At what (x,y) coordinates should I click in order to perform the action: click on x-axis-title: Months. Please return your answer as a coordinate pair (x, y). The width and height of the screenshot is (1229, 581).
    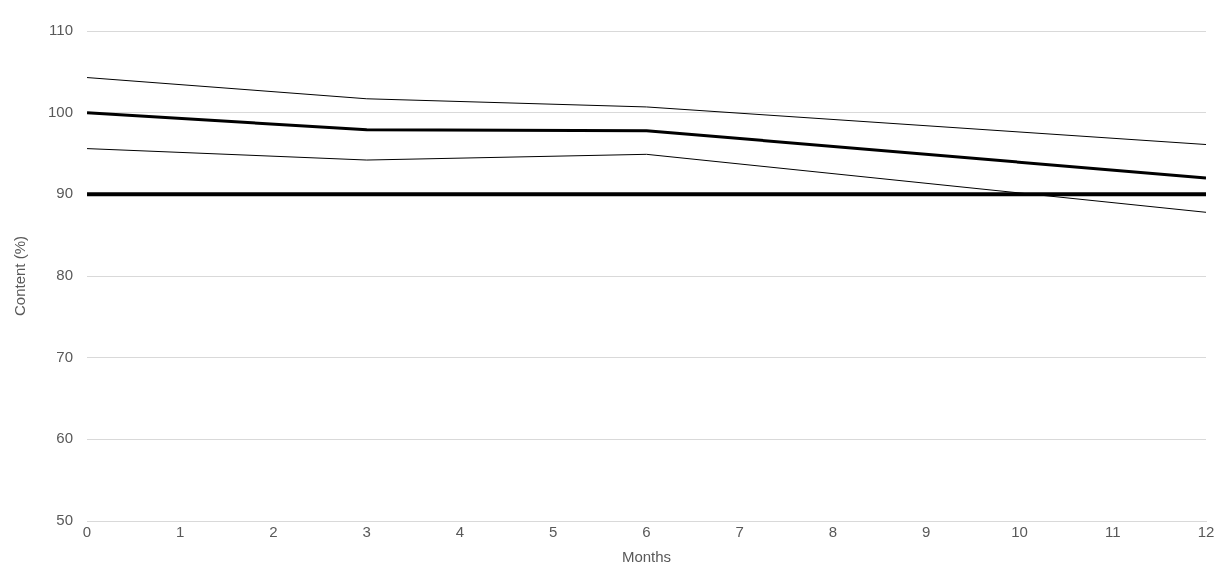
    Looking at the image, I should click on (646, 557).